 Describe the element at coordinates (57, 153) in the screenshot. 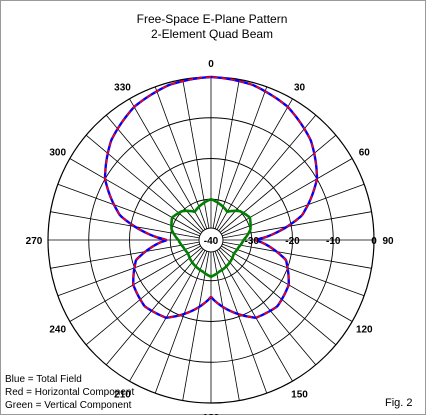

I see `angle-label-300: 300` at that location.